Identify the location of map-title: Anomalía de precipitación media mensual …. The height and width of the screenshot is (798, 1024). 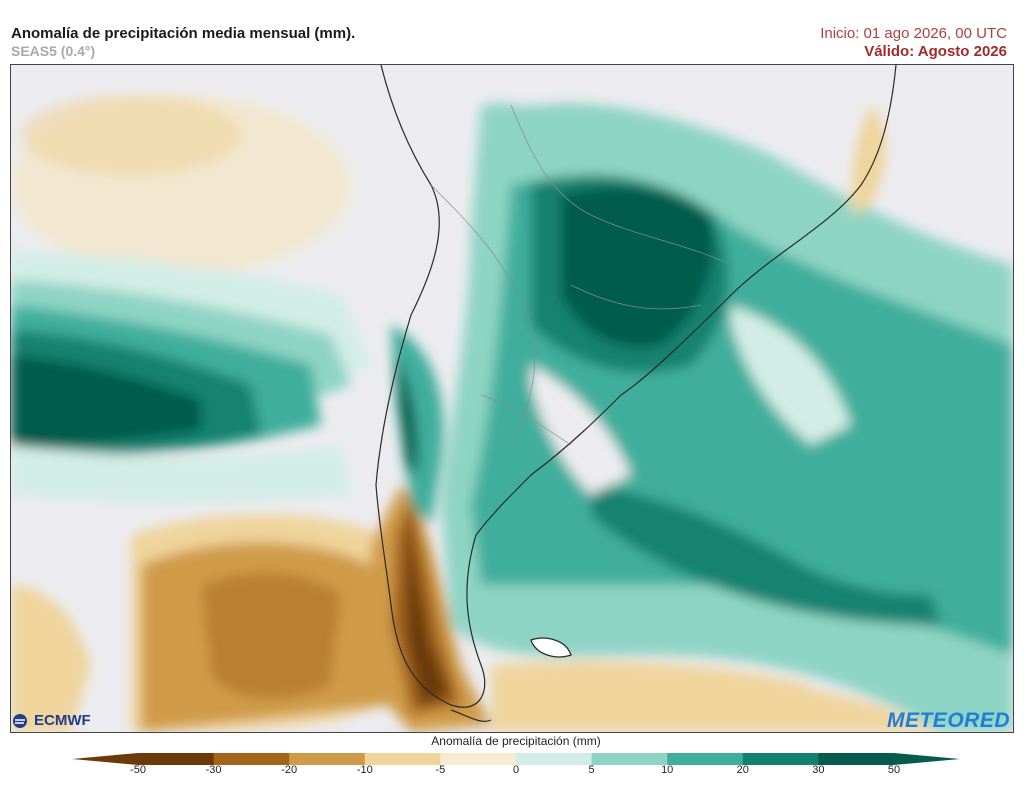
(183, 33).